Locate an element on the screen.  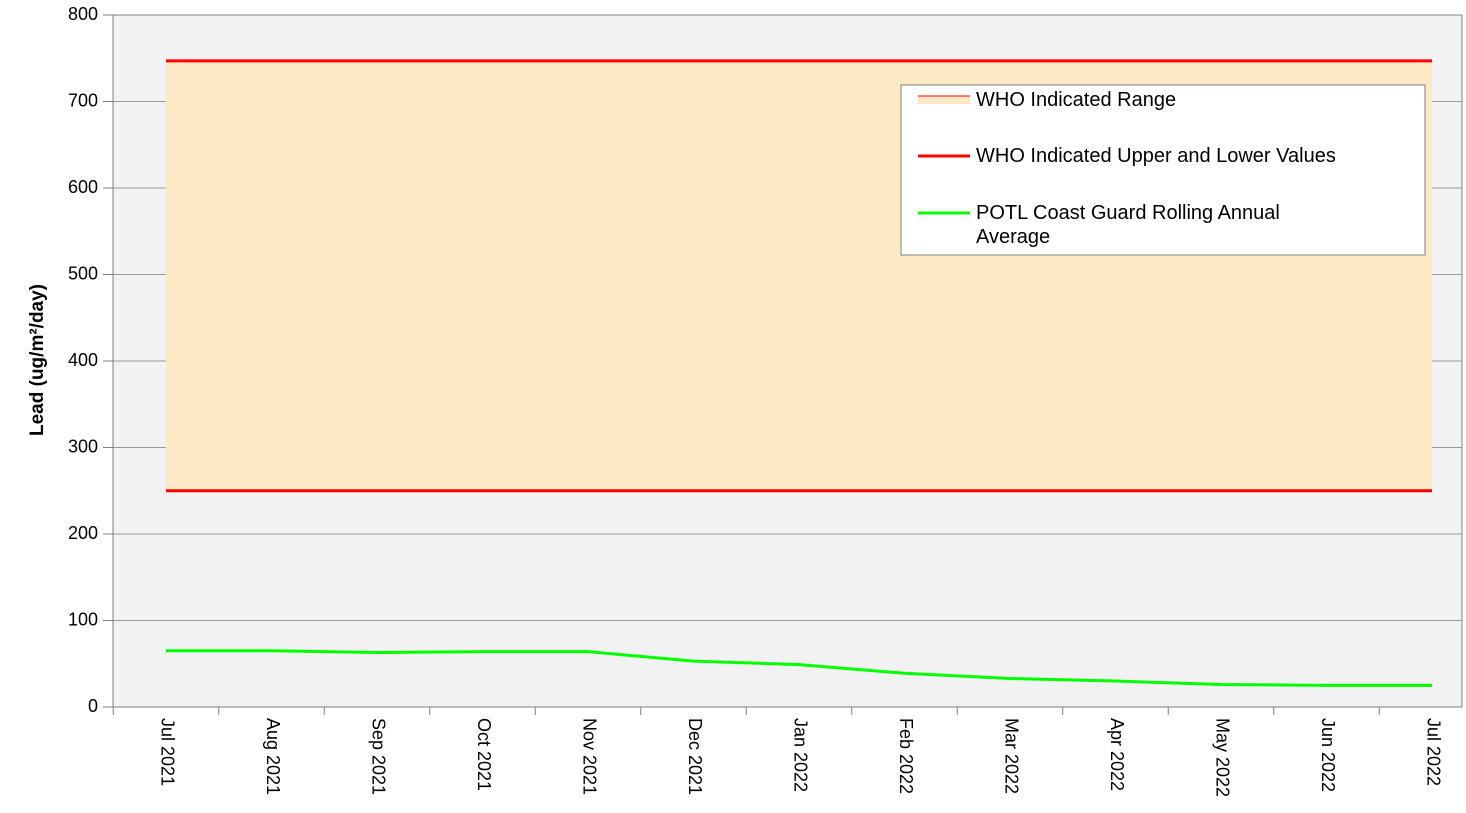
y-tick-label: 100 is located at coordinates (83, 619).